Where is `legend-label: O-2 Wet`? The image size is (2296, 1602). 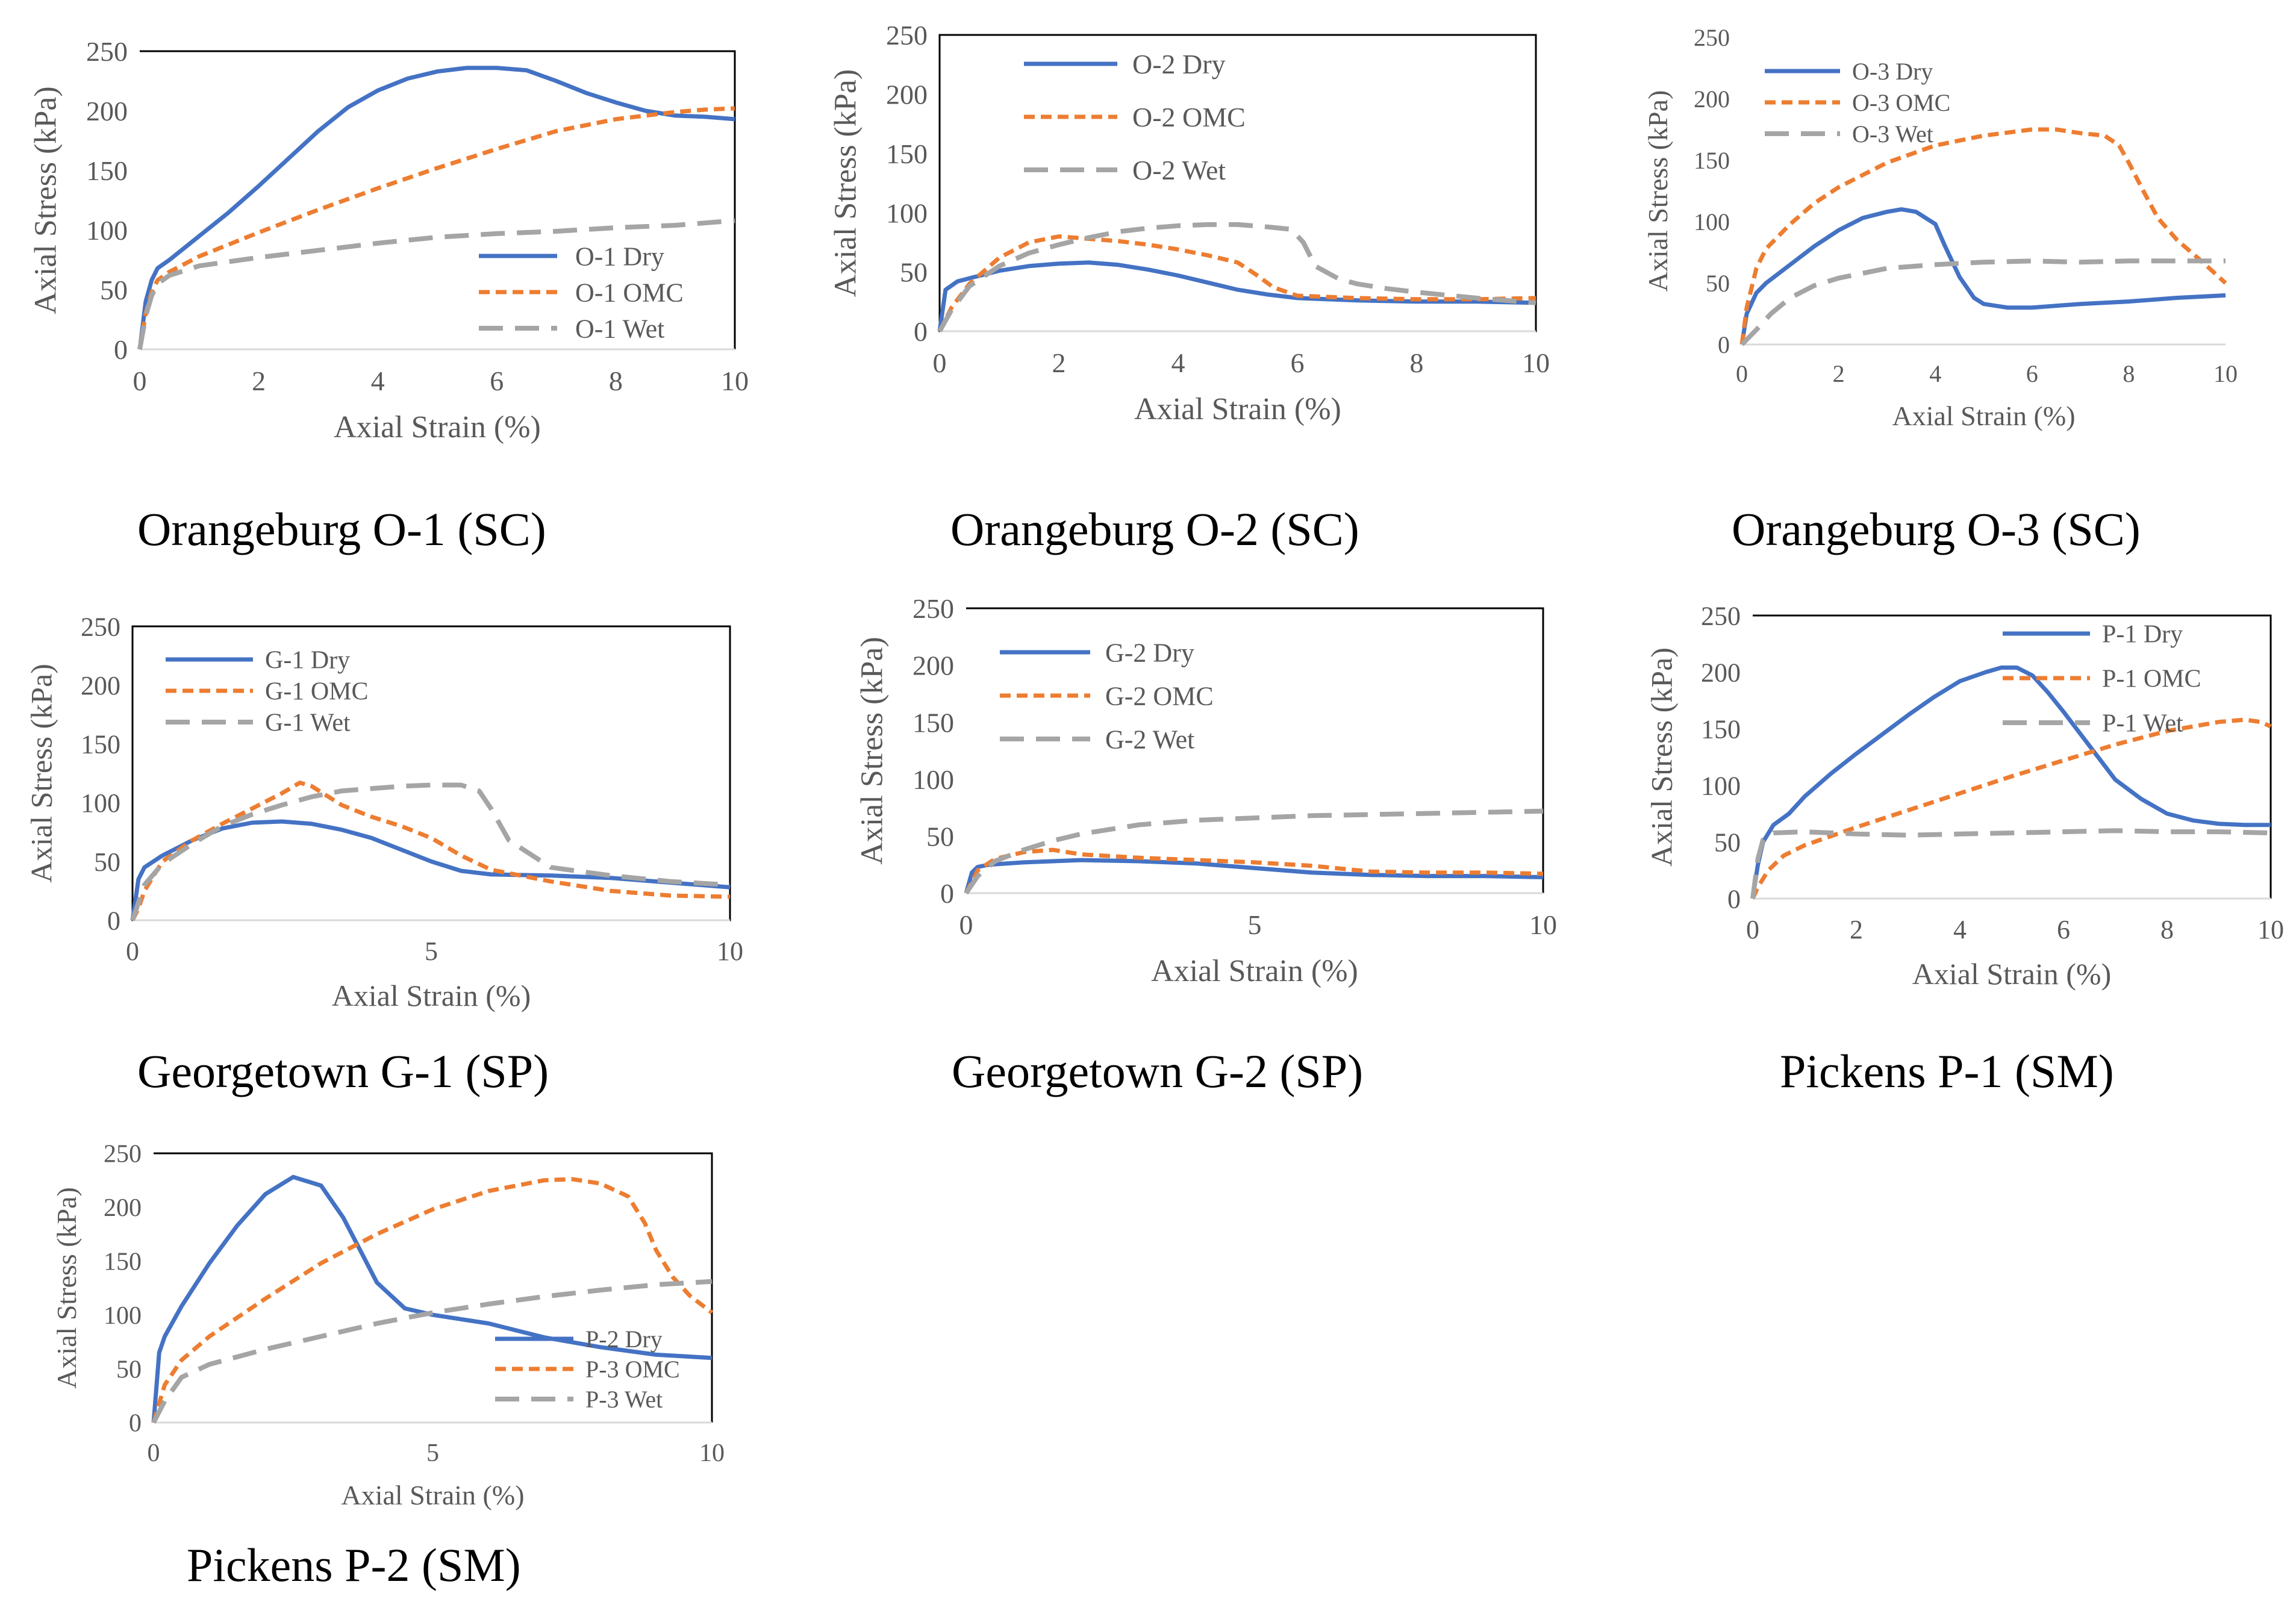 legend-label: O-2 Wet is located at coordinates (1179, 170).